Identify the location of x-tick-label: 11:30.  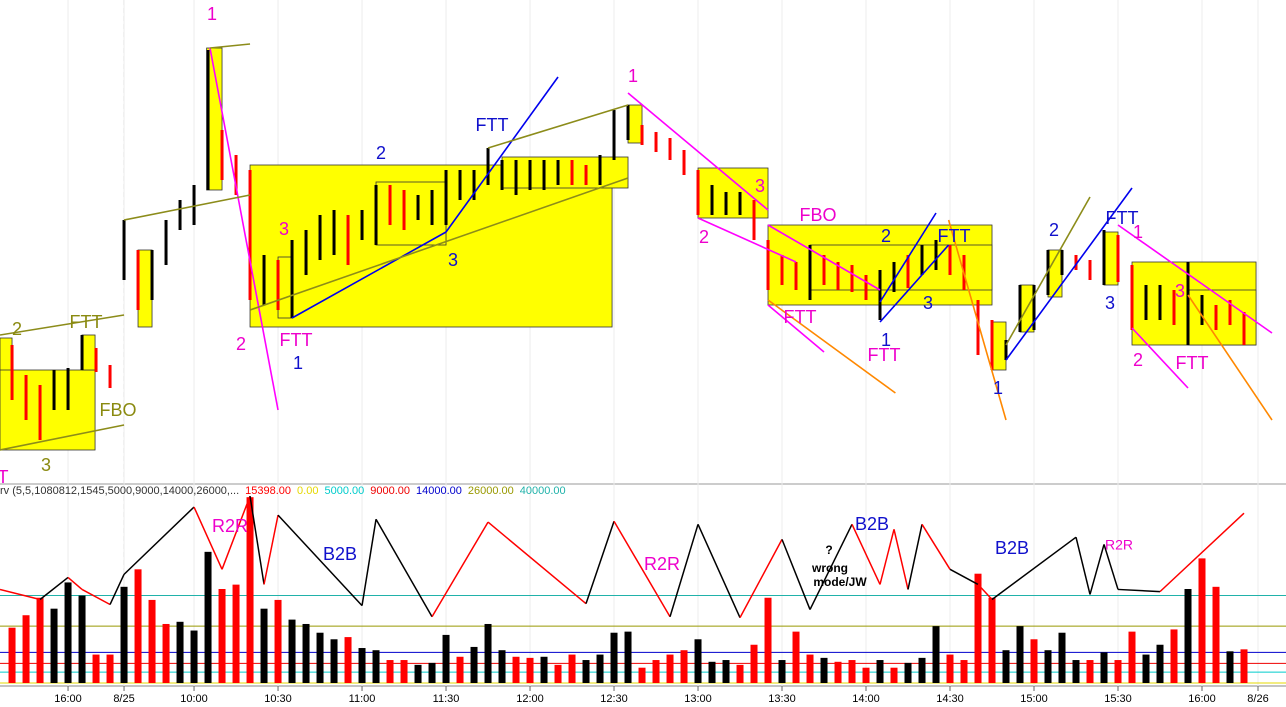
(446, 699).